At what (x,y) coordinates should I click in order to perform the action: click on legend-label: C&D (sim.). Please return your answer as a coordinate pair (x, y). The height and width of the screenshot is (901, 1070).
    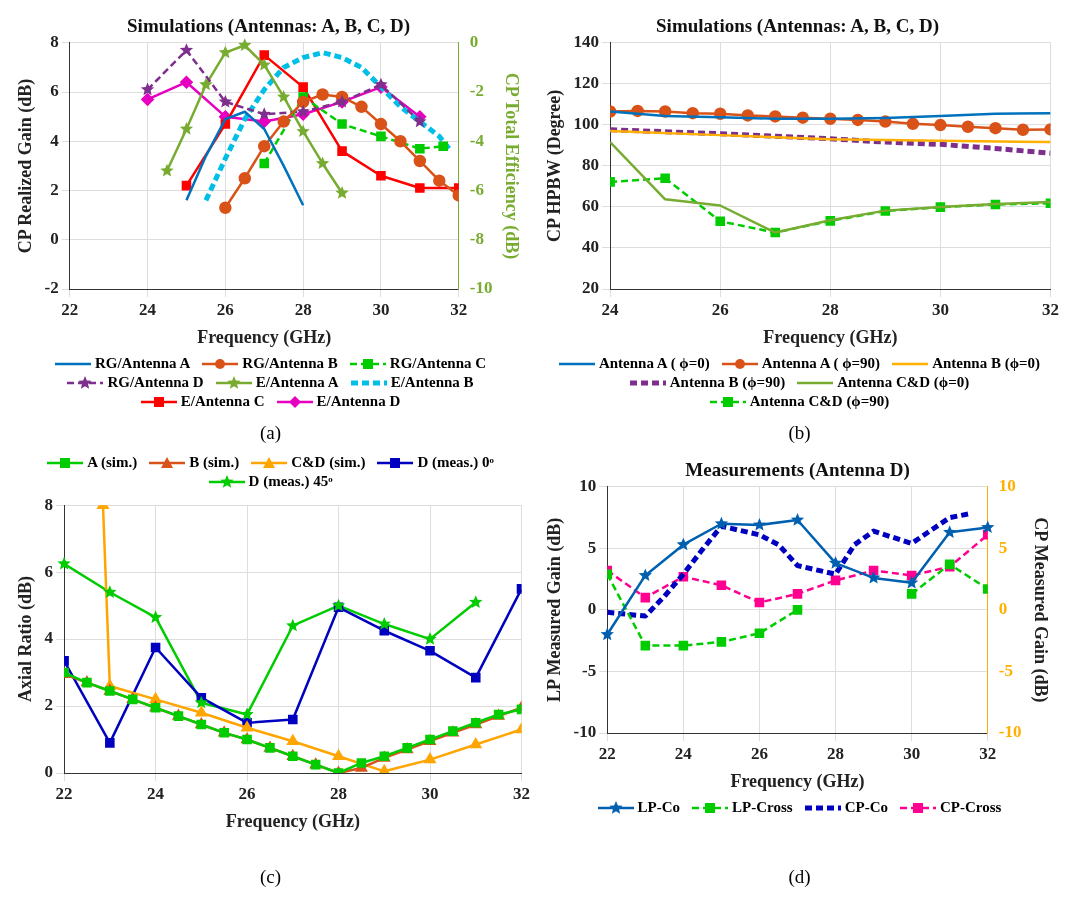
    Looking at the image, I should click on (328, 462).